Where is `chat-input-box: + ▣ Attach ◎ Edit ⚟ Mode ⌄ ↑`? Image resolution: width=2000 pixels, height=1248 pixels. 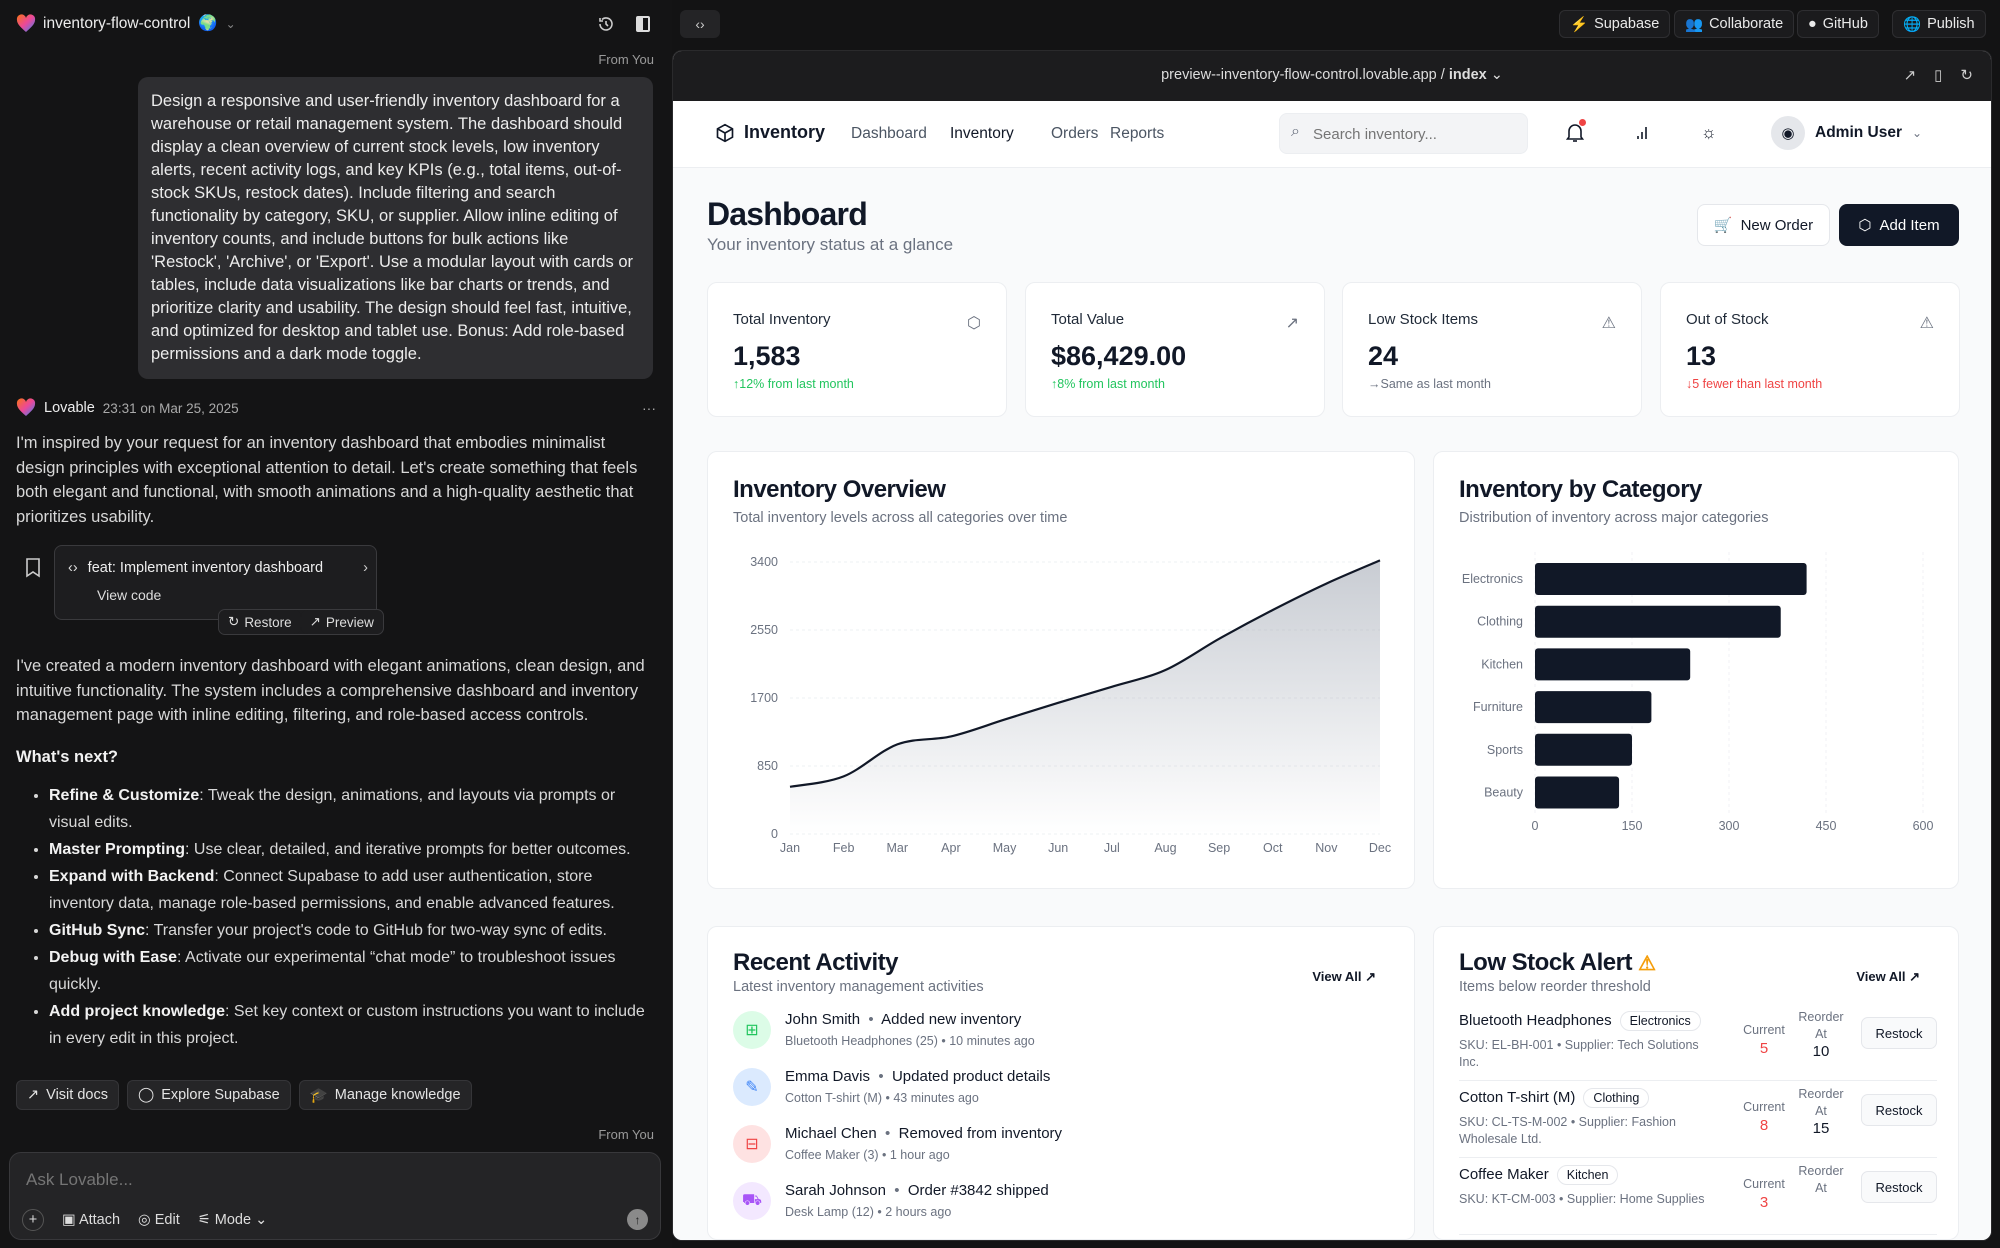
chat-input-box: + ▣ Attach ◎ Edit ⚟ Mode ⌄ ↑ is located at coordinates (335, 1196).